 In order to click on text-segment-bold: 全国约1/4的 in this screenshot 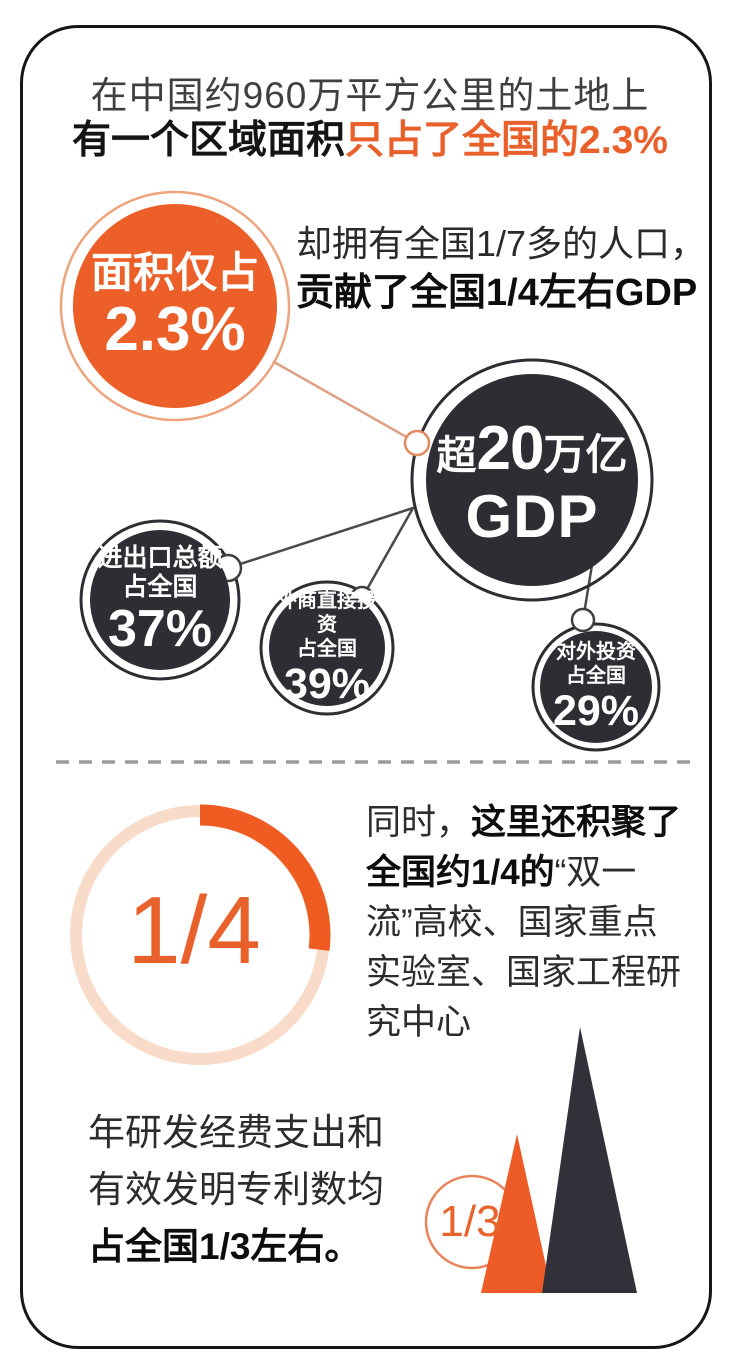, I will do `click(460, 872)`.